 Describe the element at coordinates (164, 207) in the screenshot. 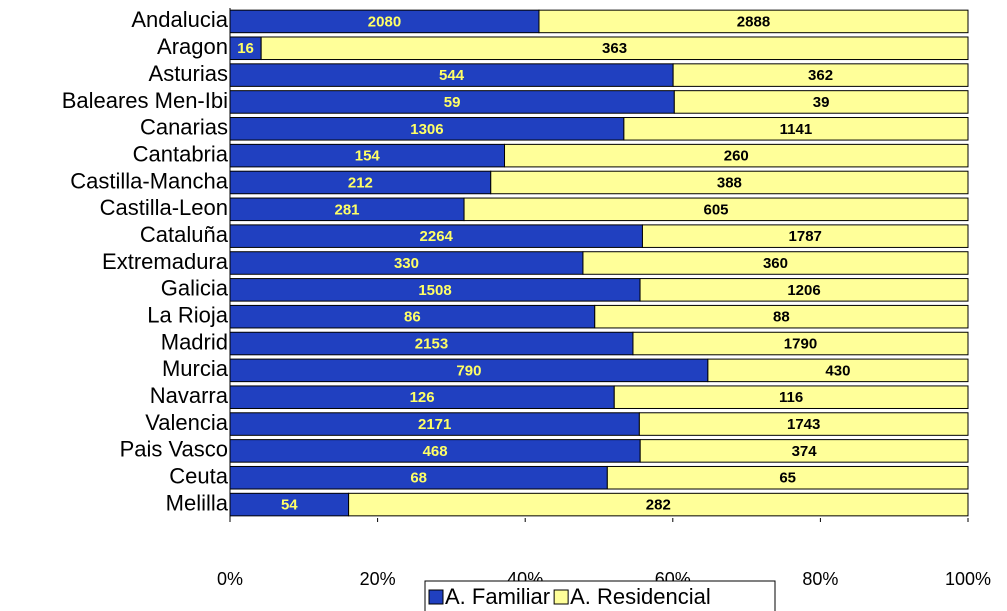

I see `category-label: Castilla-Leon` at that location.